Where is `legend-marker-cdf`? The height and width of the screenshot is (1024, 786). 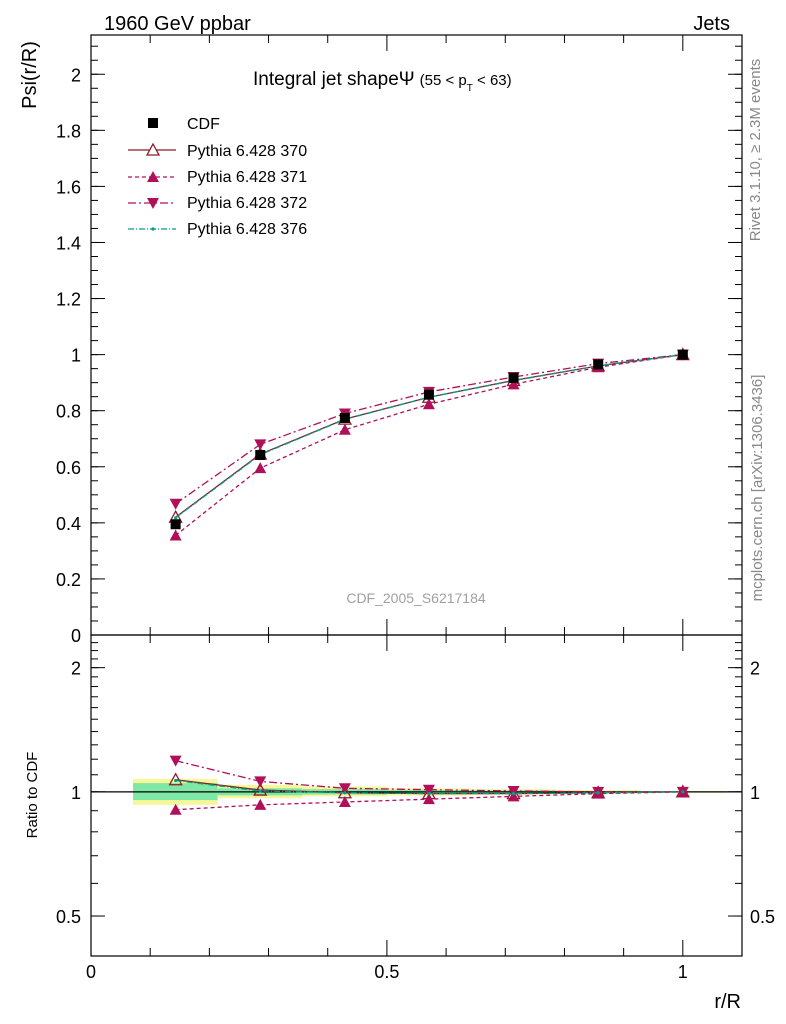 legend-marker-cdf is located at coordinates (153, 123).